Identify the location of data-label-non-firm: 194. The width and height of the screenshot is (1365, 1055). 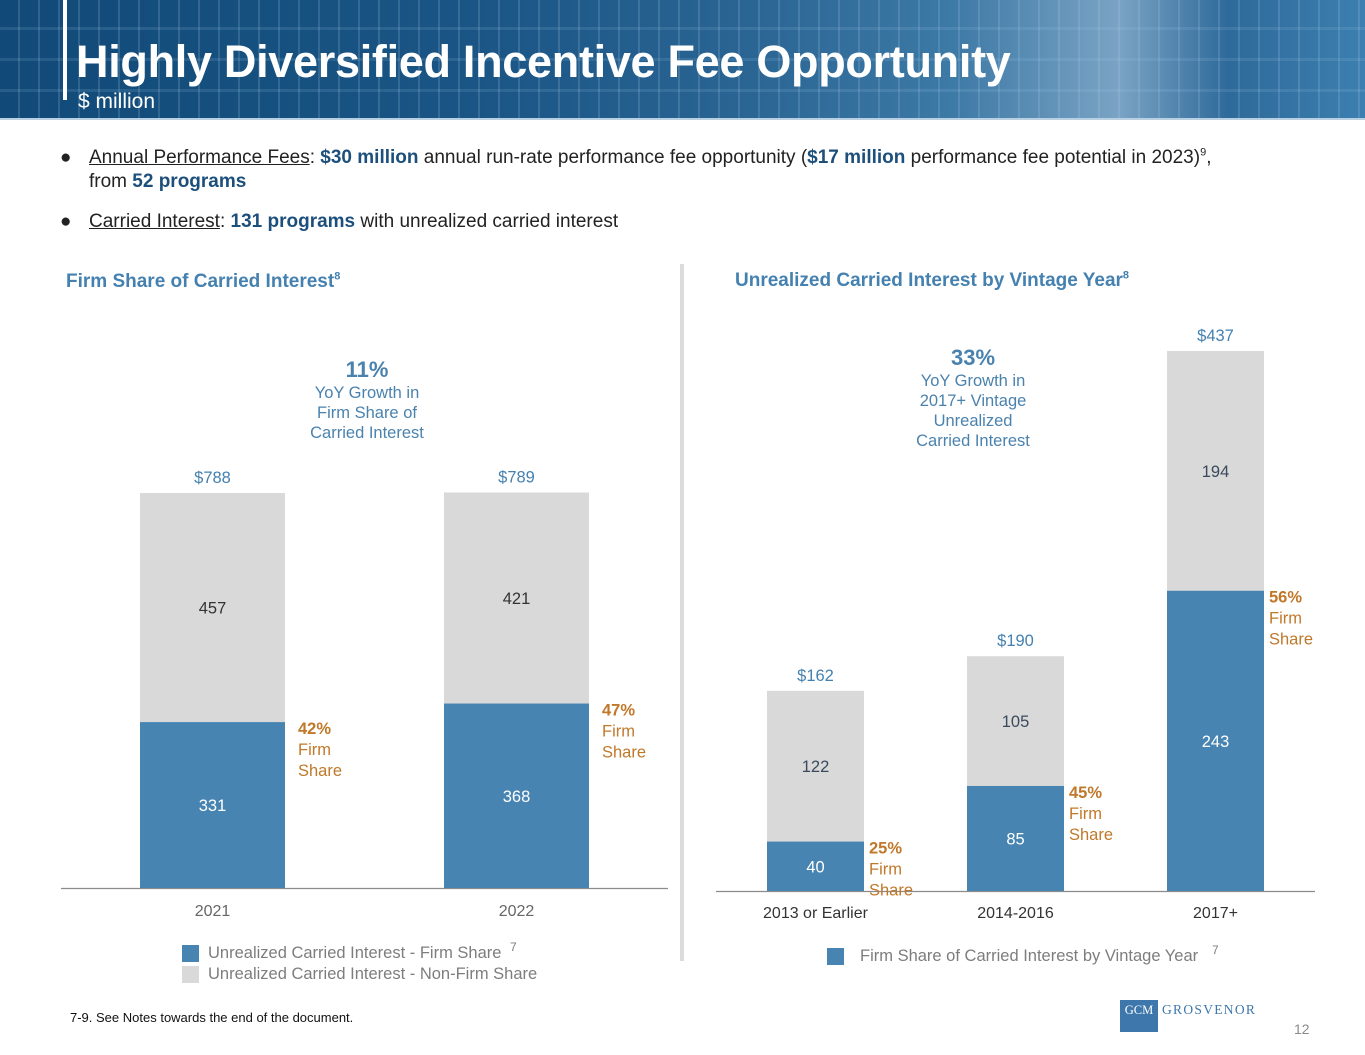
(1216, 472).